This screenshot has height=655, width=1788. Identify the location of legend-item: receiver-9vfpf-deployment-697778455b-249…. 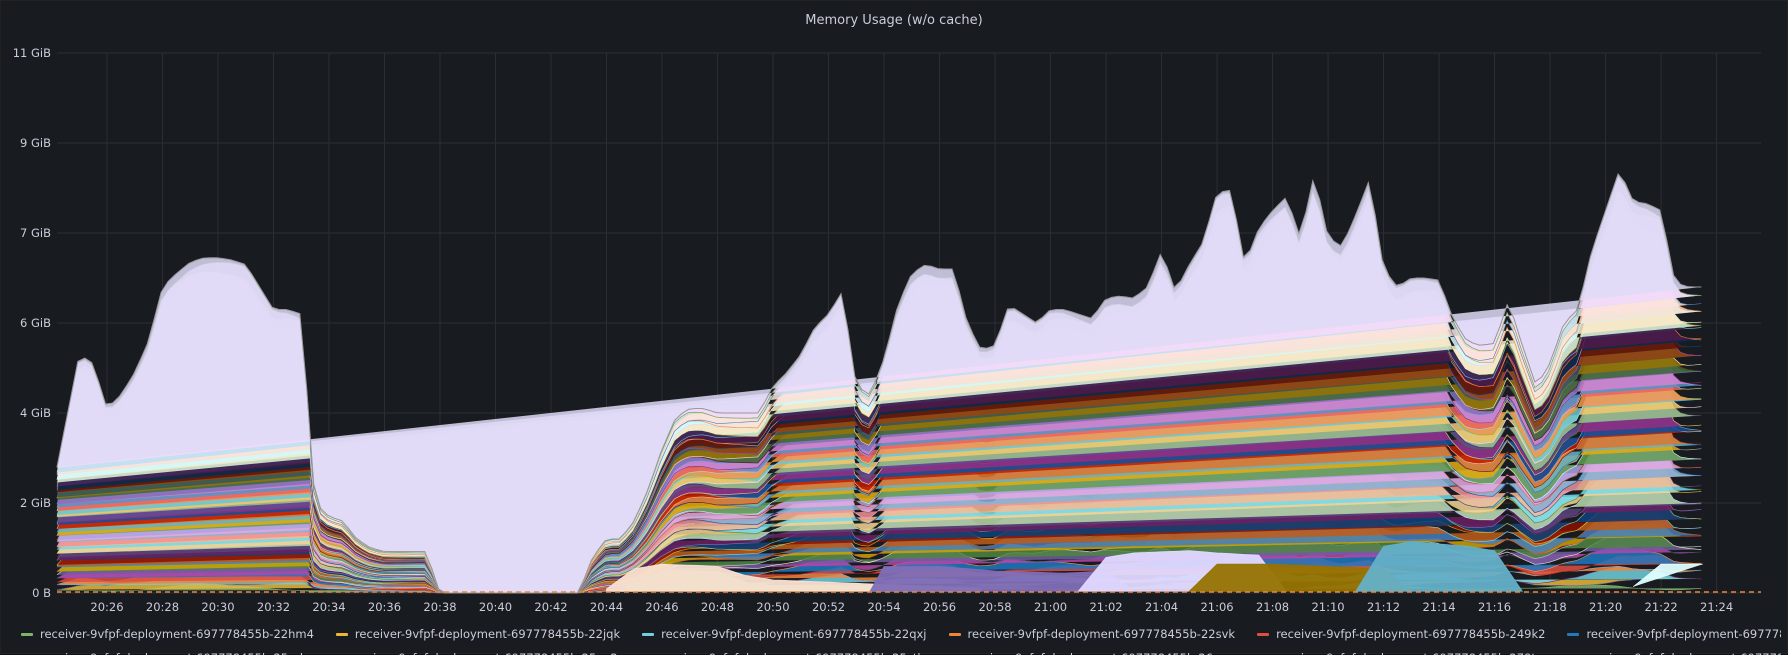
(1401, 634).